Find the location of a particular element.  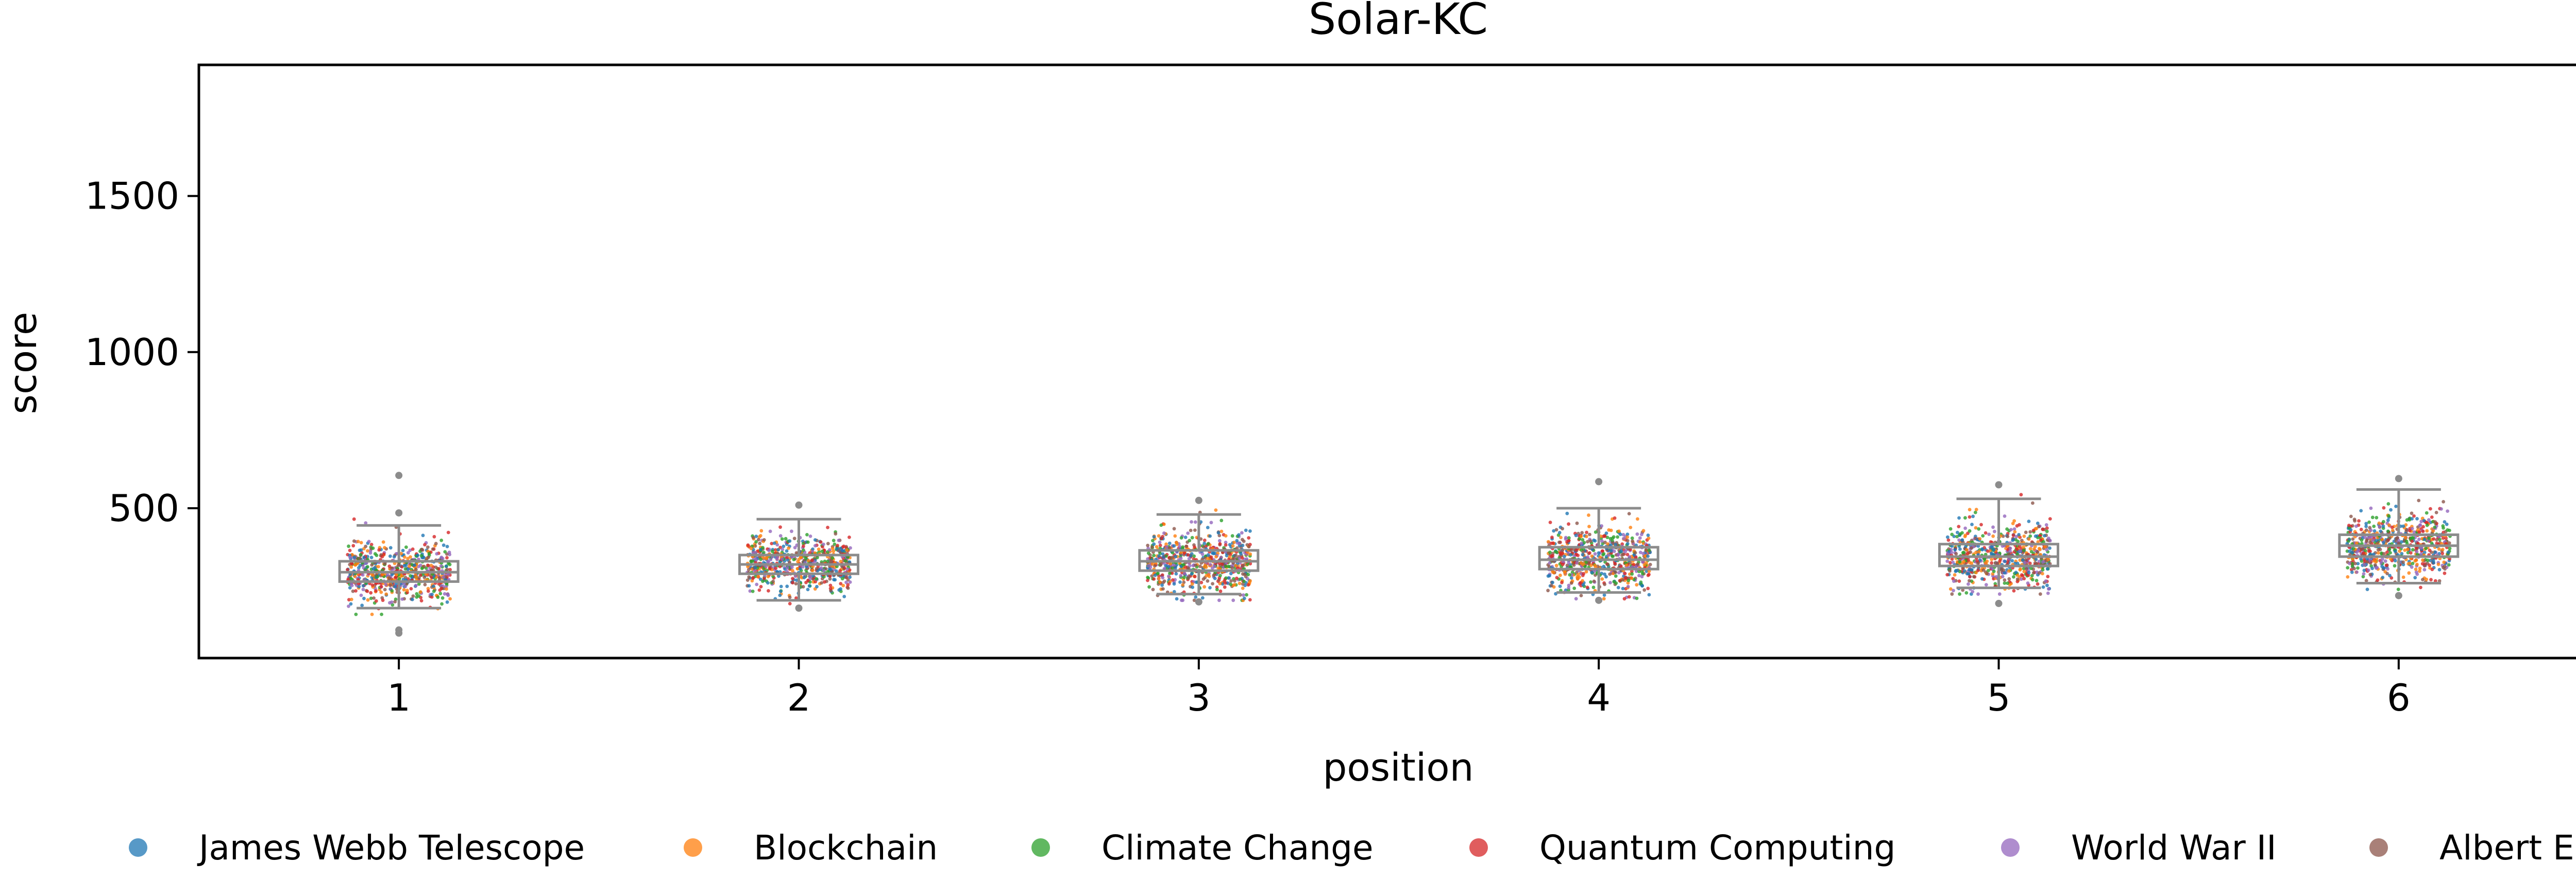

legend-marker is located at coordinates (1040, 848).